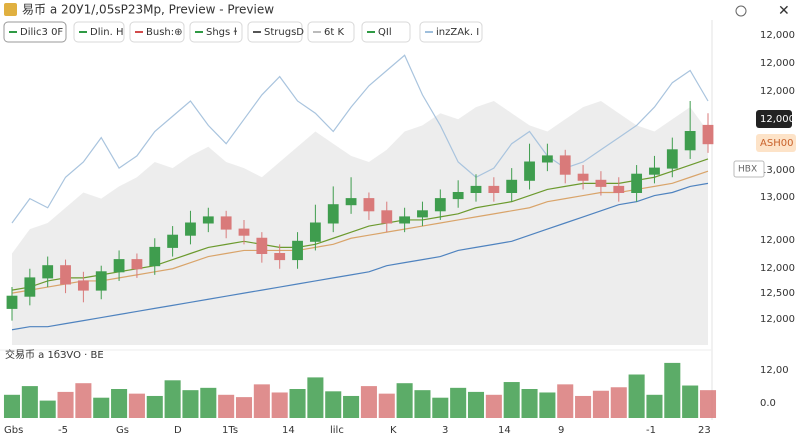 The width and height of the screenshot is (800, 444). I want to click on toolbar-label: inzZAk. I, so click(457, 32).